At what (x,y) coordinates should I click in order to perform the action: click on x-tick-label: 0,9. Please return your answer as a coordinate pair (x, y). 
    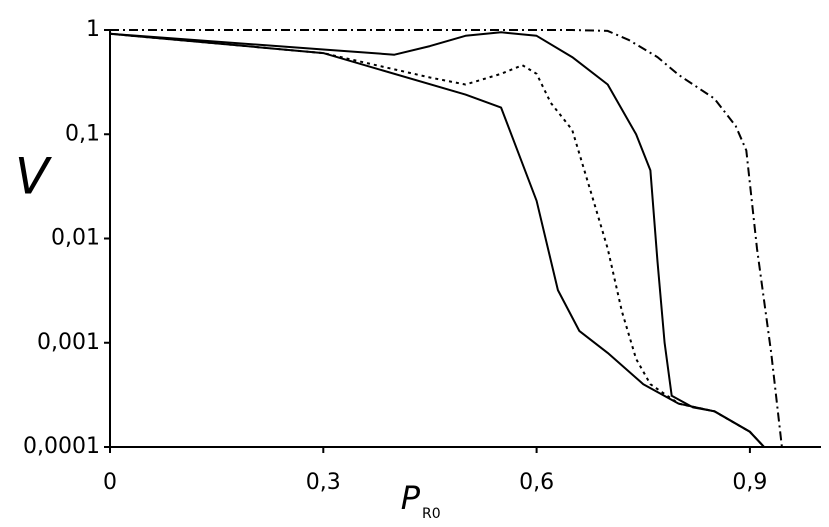
    Looking at the image, I should click on (749, 482).